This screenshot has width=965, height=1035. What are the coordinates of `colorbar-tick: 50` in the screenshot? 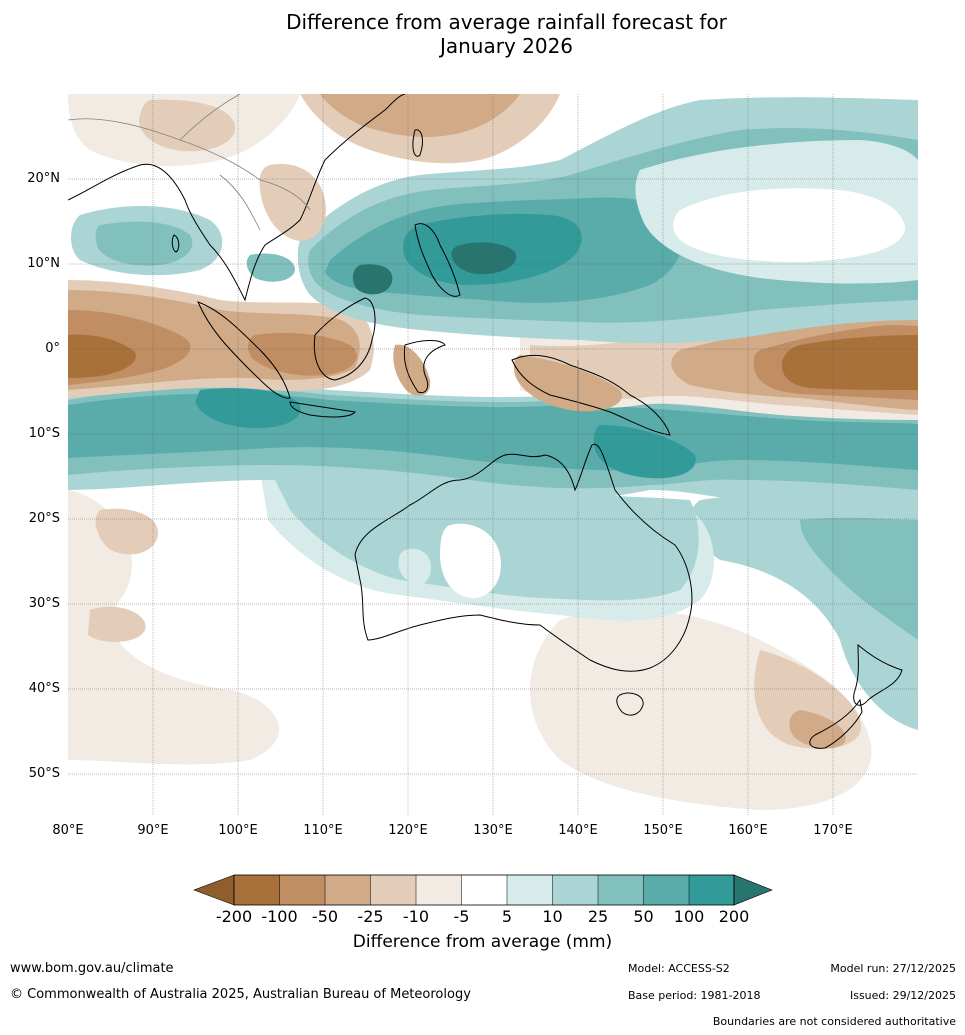 It's located at (643, 916).